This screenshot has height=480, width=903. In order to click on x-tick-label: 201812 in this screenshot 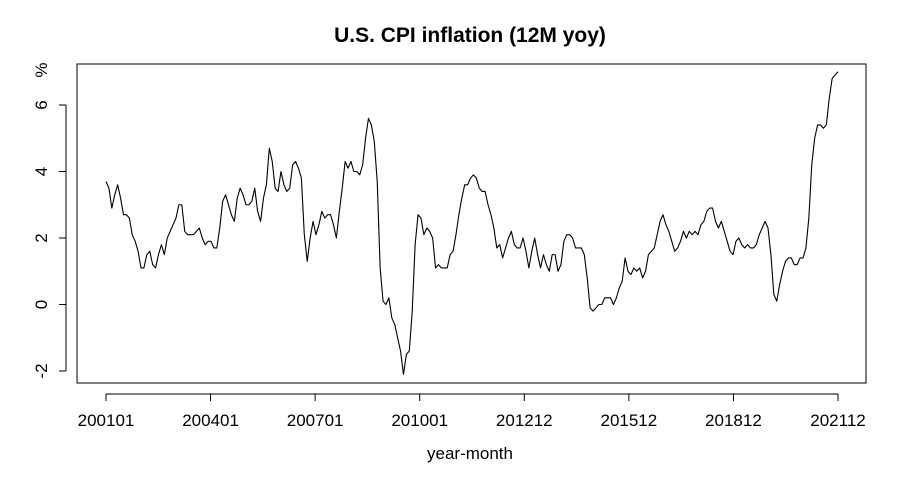, I will do `click(733, 420)`.